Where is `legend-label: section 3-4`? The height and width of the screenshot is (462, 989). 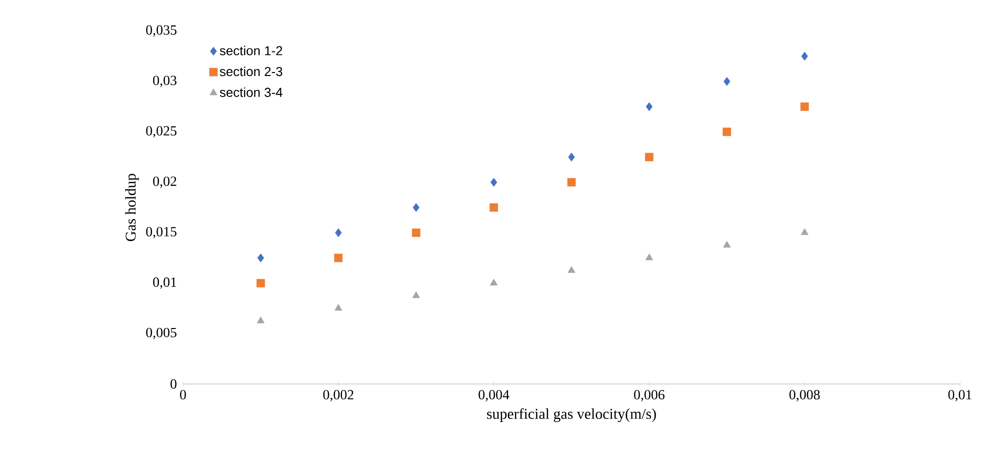
legend-label: section 3-4 is located at coordinates (251, 92).